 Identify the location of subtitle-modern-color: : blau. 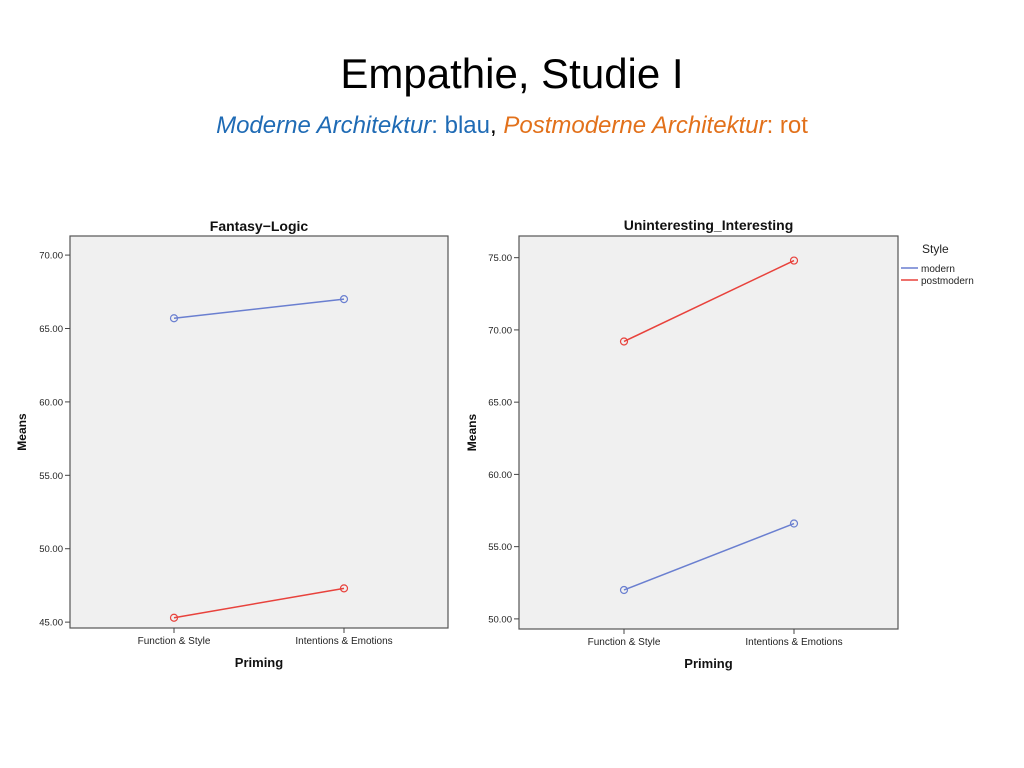
(460, 125).